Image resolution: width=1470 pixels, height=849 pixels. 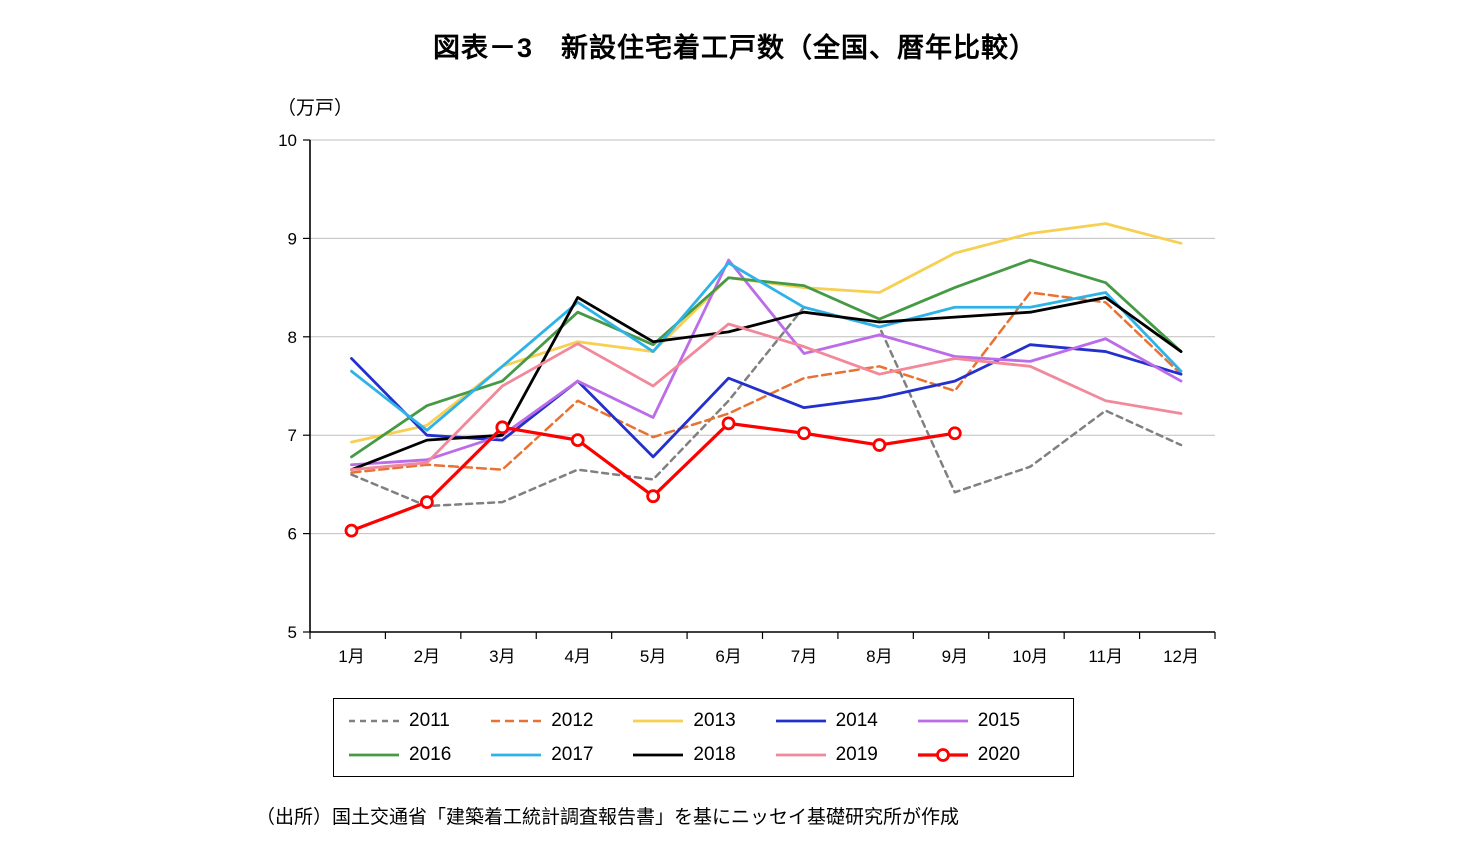 I want to click on series-line-2019, so click(x=766, y=397).